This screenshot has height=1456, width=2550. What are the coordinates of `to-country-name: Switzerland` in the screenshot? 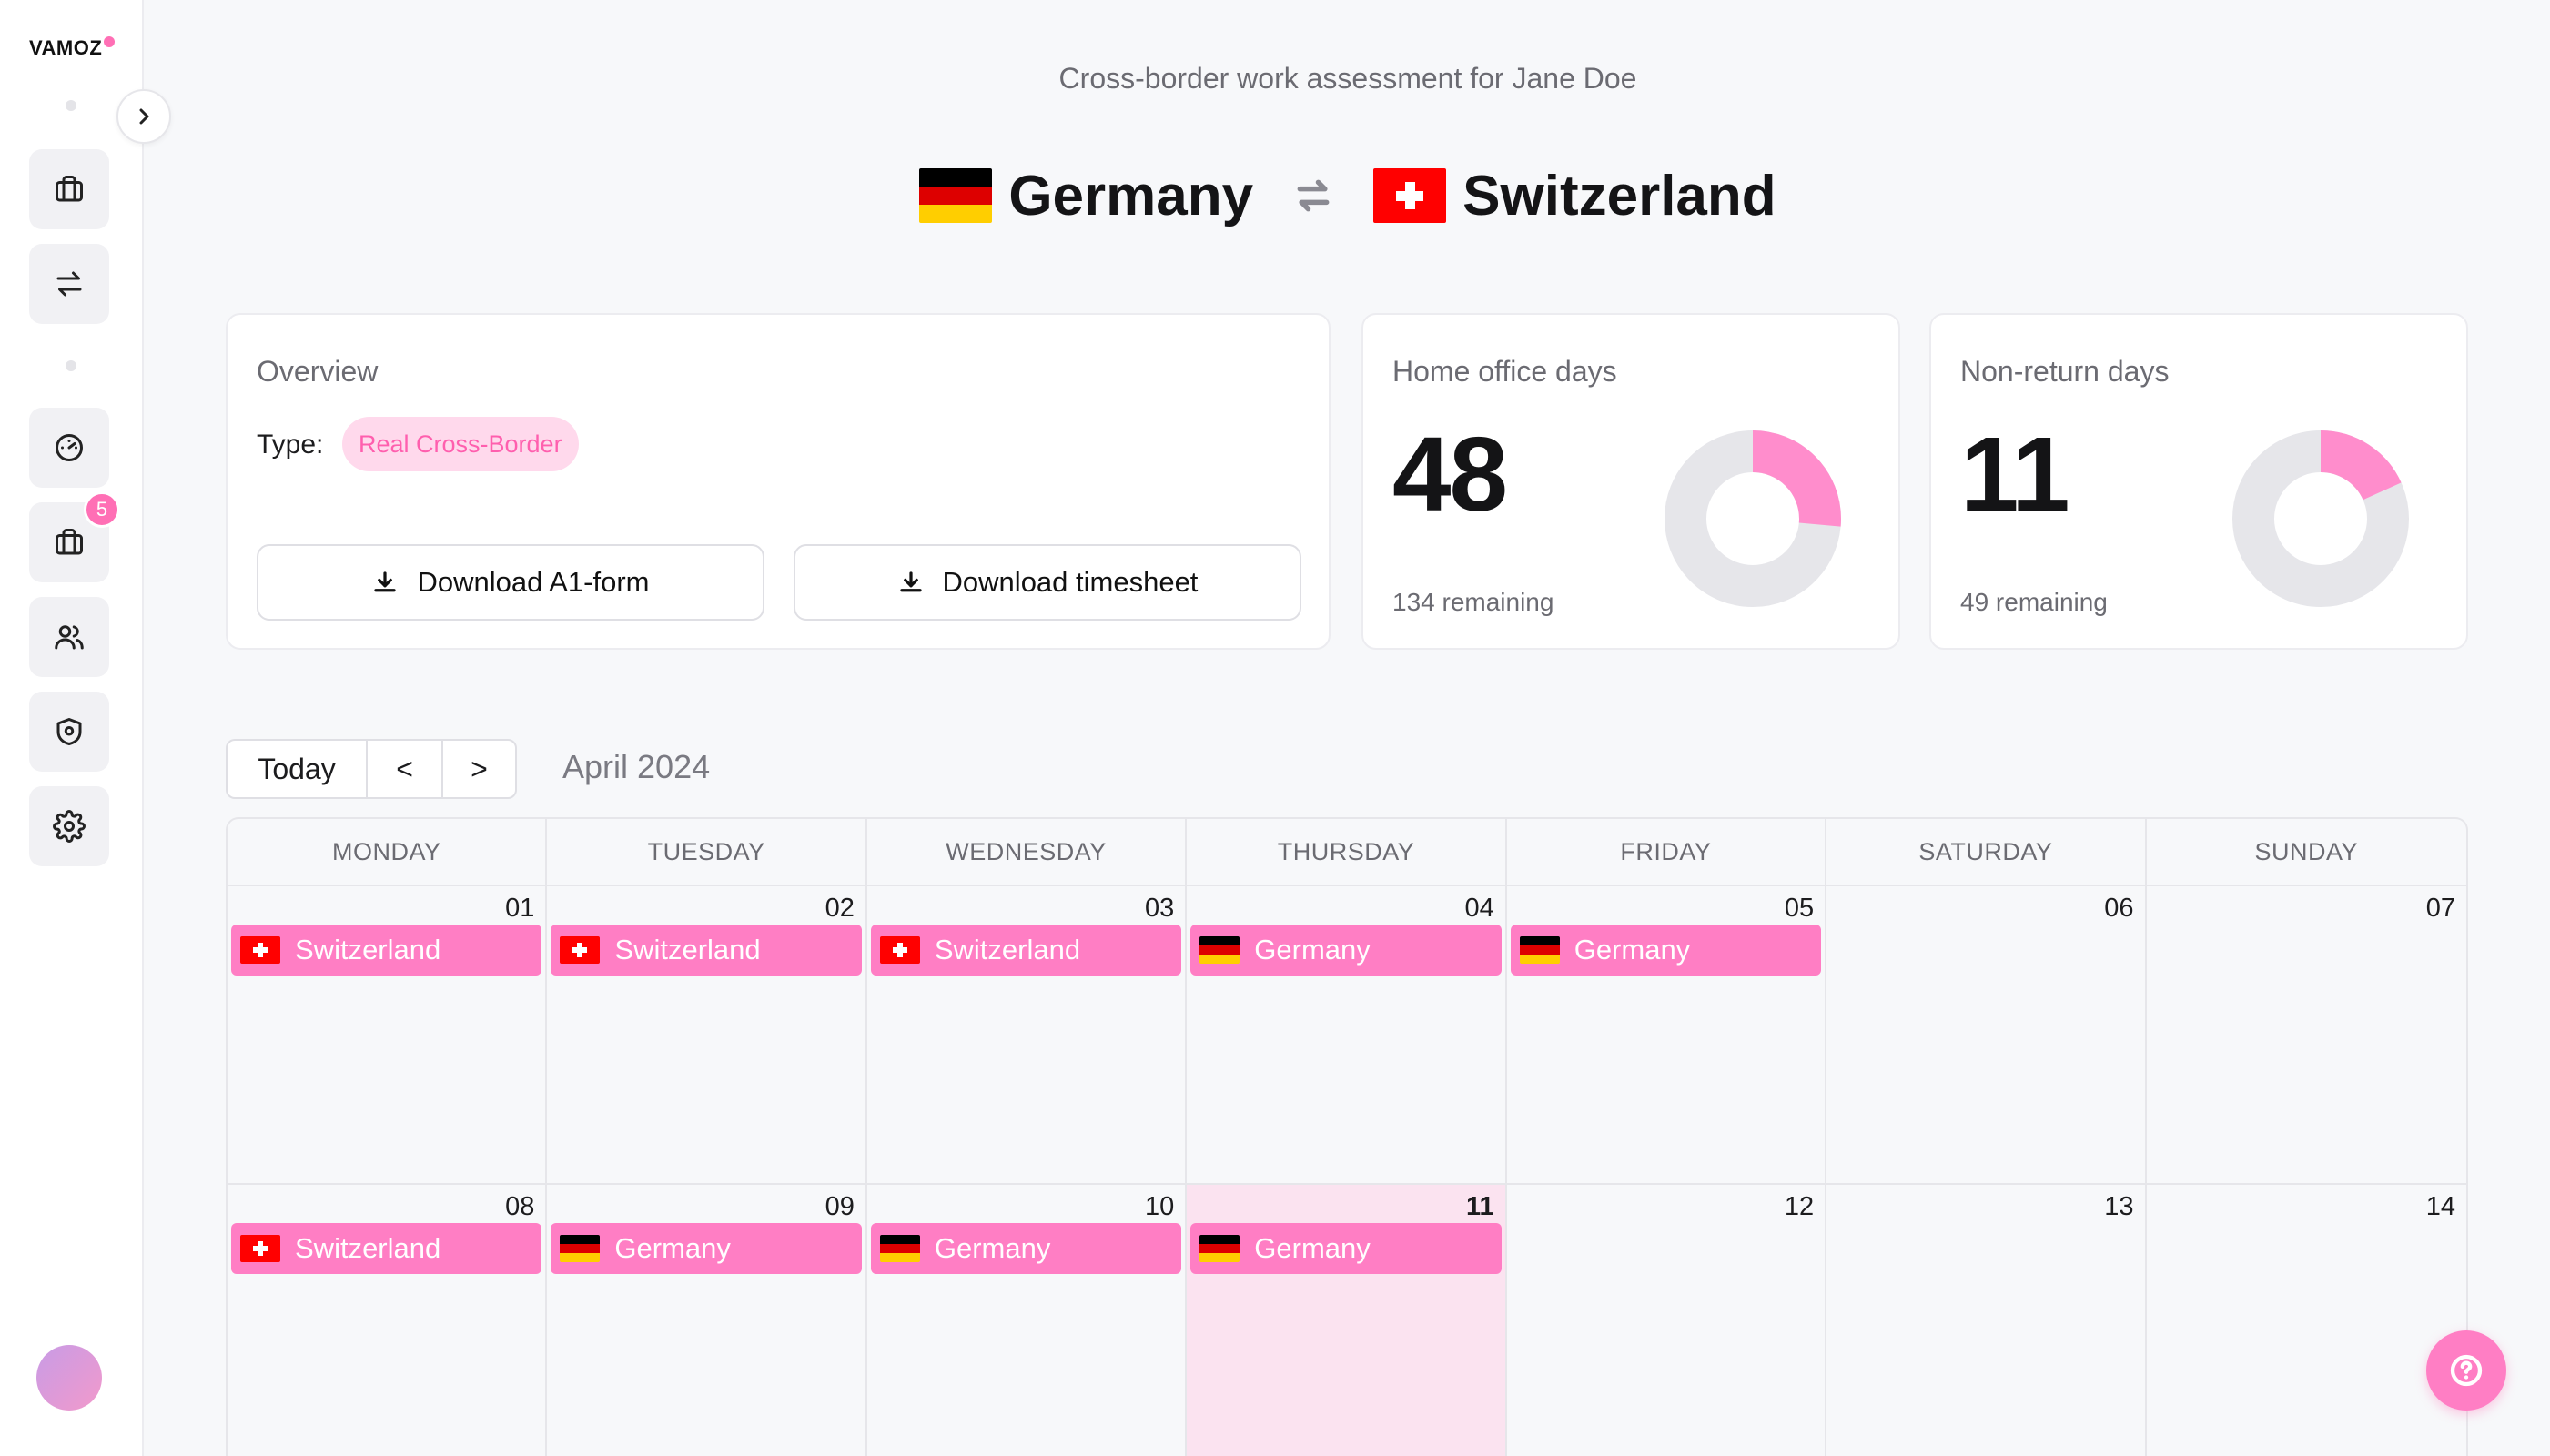 It's located at (1619, 196).